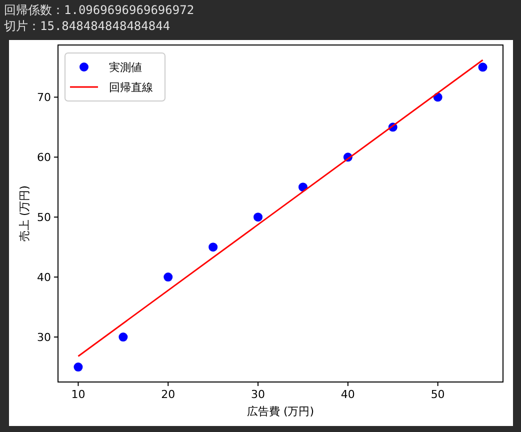 Image resolution: width=521 pixels, height=432 pixels. What do you see at coordinates (24, 213) in the screenshot?
I see `y-axis-title: 売上 (万円)` at bounding box center [24, 213].